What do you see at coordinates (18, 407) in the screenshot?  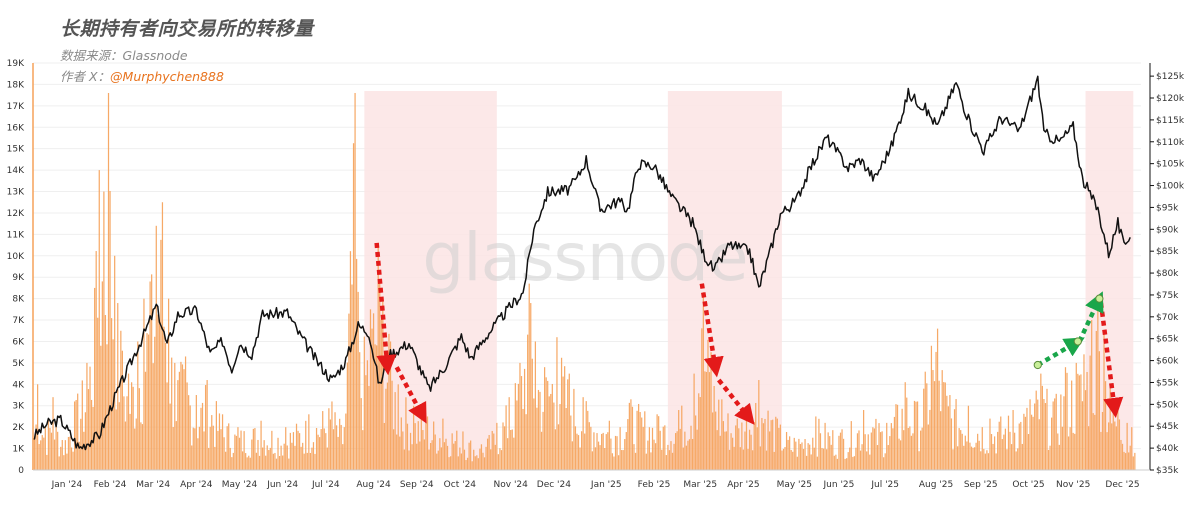 I see `left-axis-tick-label: 3K` at bounding box center [18, 407].